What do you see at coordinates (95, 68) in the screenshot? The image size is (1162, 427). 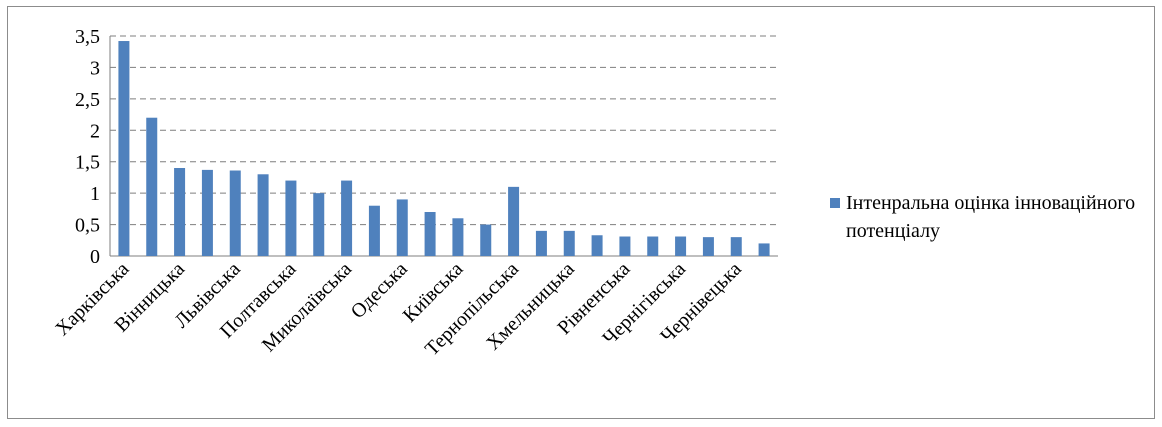 I see `y-tick-label: 3` at bounding box center [95, 68].